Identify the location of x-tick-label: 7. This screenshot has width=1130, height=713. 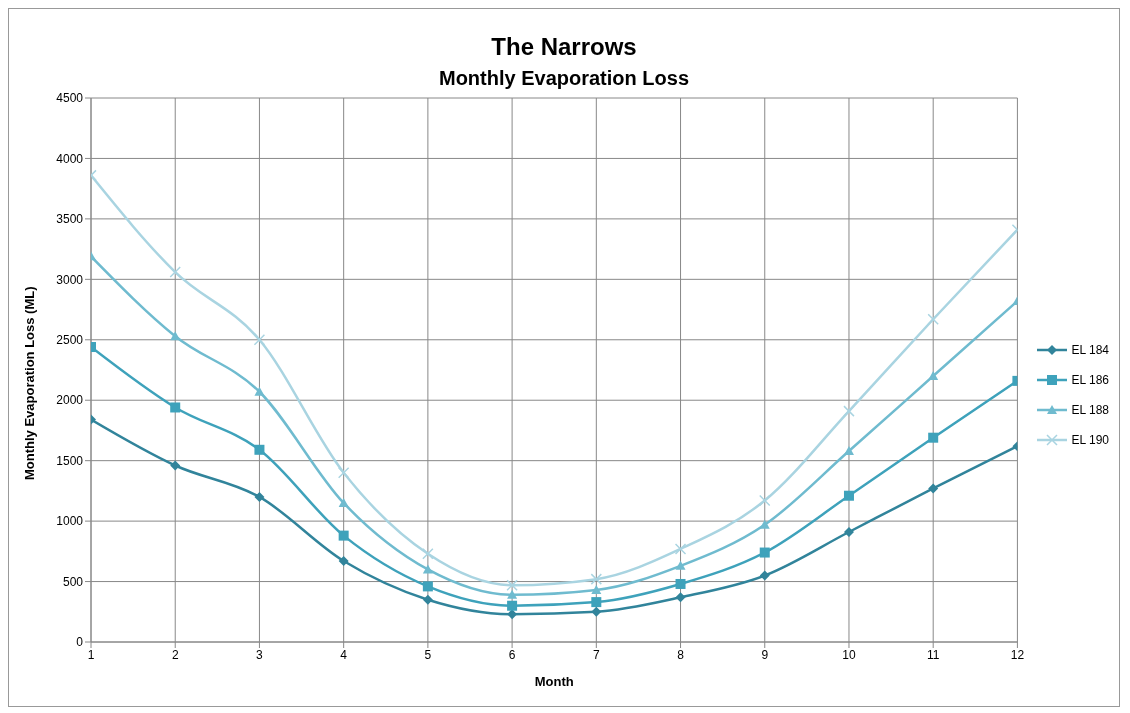
(596, 654).